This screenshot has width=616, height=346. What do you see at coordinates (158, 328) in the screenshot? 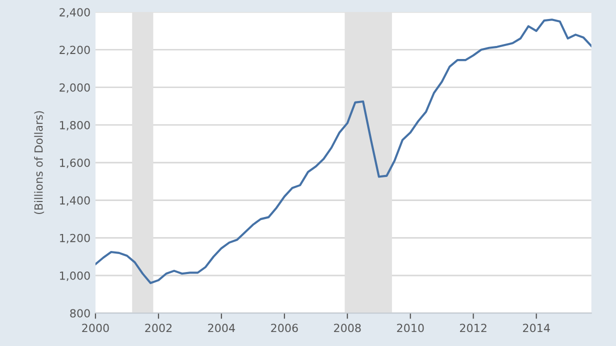
I see `x-tick-label: 2002` at bounding box center [158, 328].